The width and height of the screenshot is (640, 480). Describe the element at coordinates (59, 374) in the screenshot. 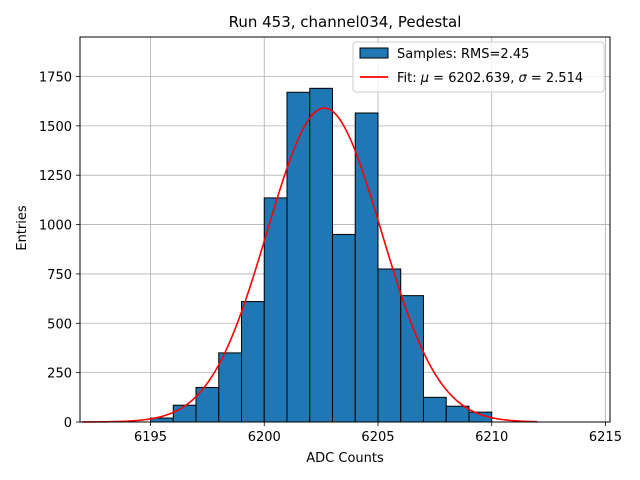

I see `y-tick-label: 250` at that location.